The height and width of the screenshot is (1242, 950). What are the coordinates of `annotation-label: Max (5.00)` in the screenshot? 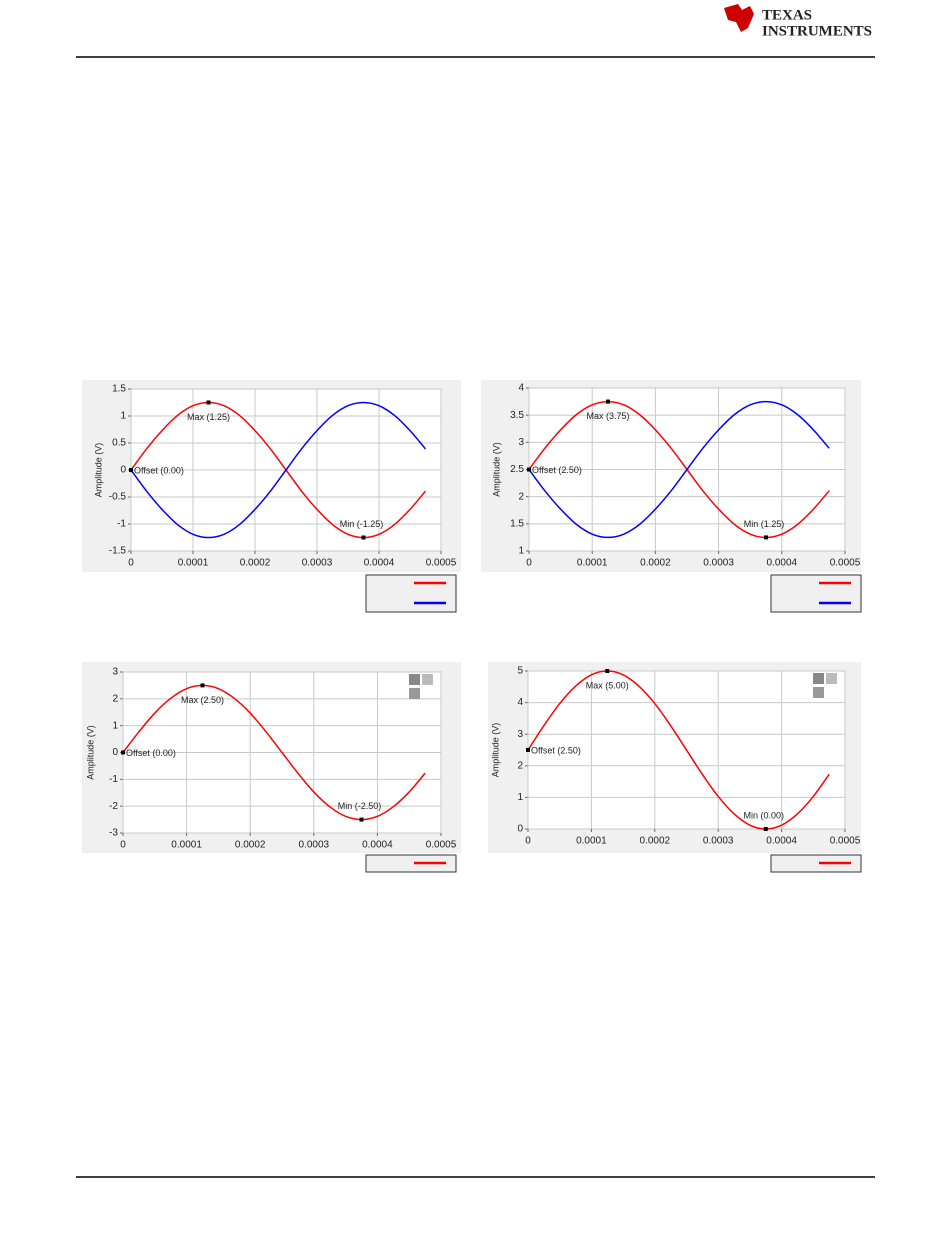 It's located at (607, 685).